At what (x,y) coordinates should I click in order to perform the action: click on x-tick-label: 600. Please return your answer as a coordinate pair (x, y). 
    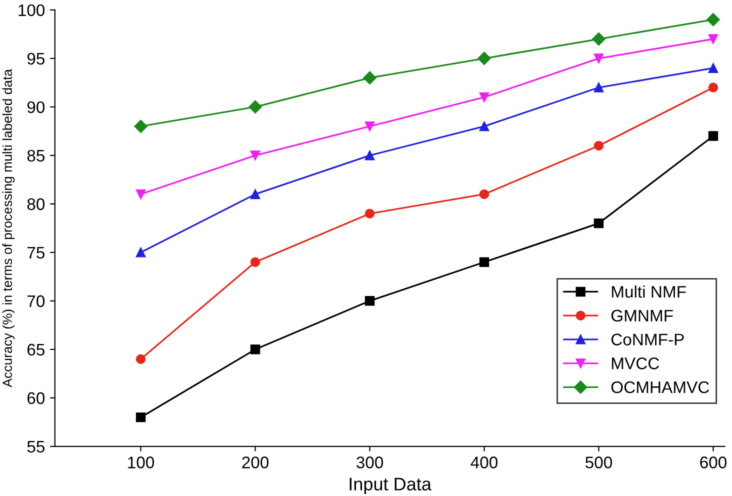
    Looking at the image, I should click on (713, 462).